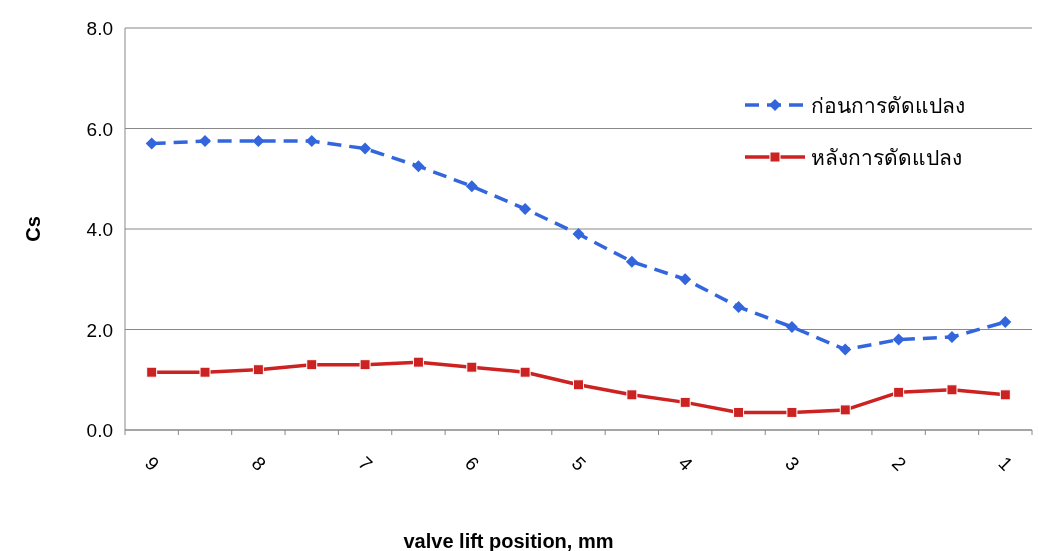  I want to click on legend: ก่อนการดัดแปลง, so click(855, 105).